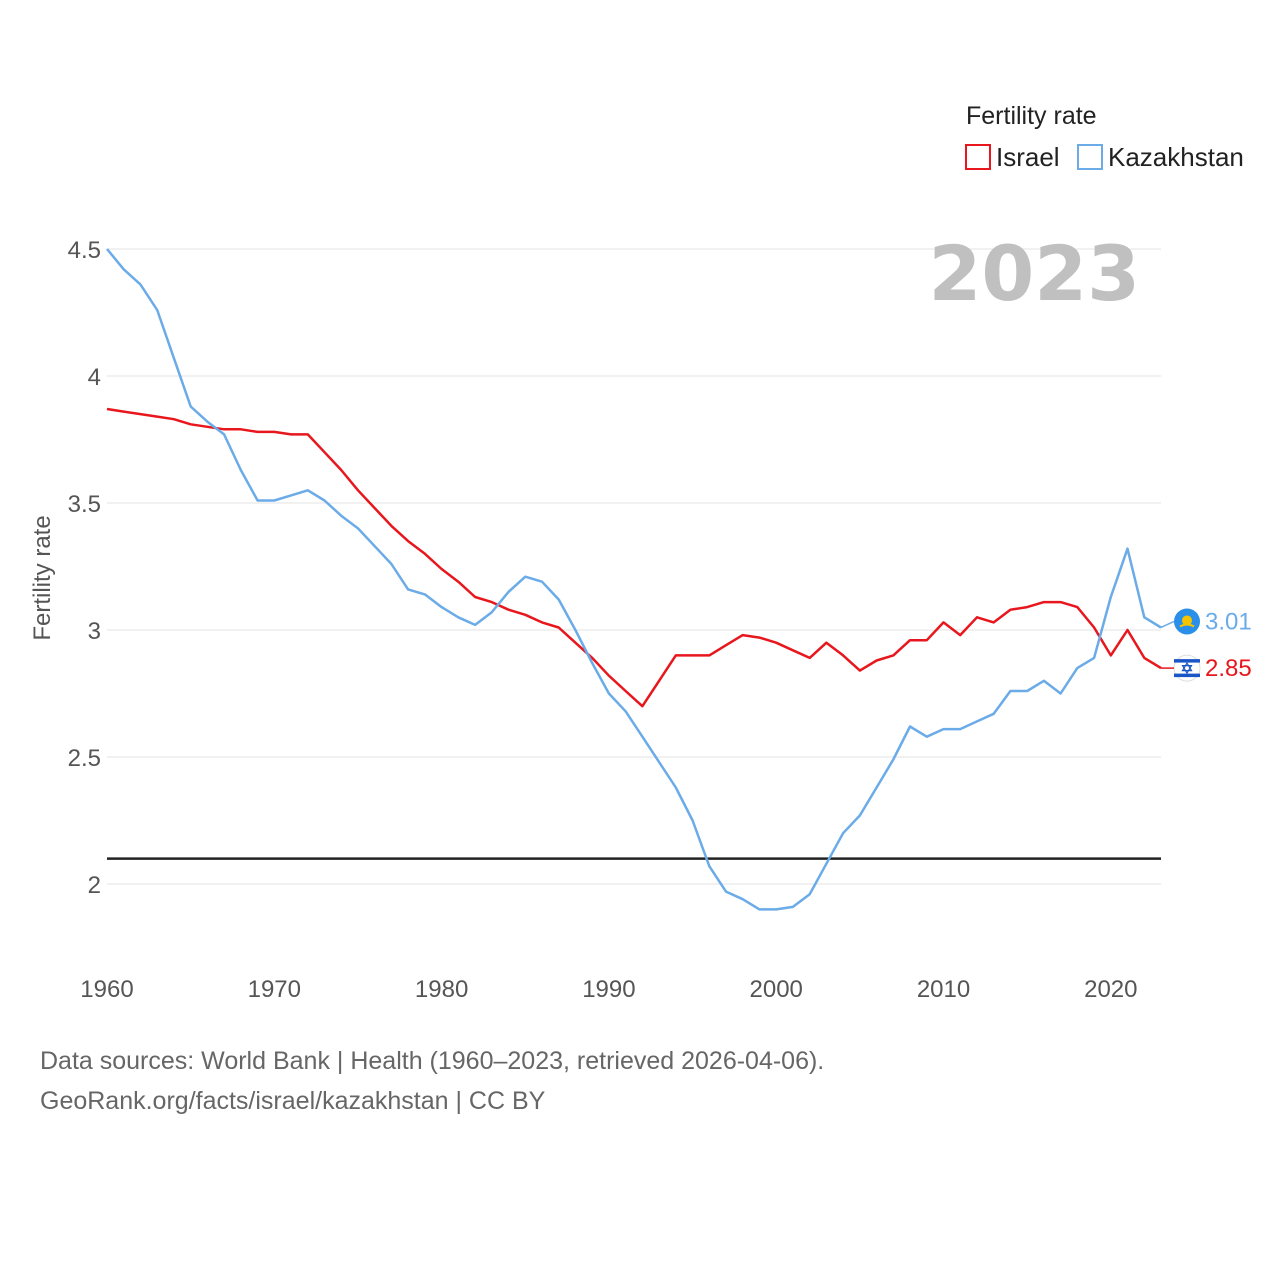  I want to click on x-tick-label: 1980, so click(441, 989).